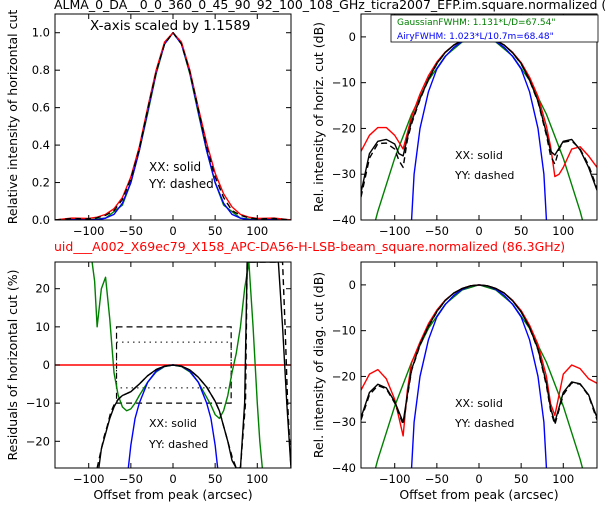 Image resolution: width=607 pixels, height=511 pixels. Describe the element at coordinates (318, 117) in the screenshot. I see `y-axis-label: Rel. intensity of horiz. cut (dB)` at that location.